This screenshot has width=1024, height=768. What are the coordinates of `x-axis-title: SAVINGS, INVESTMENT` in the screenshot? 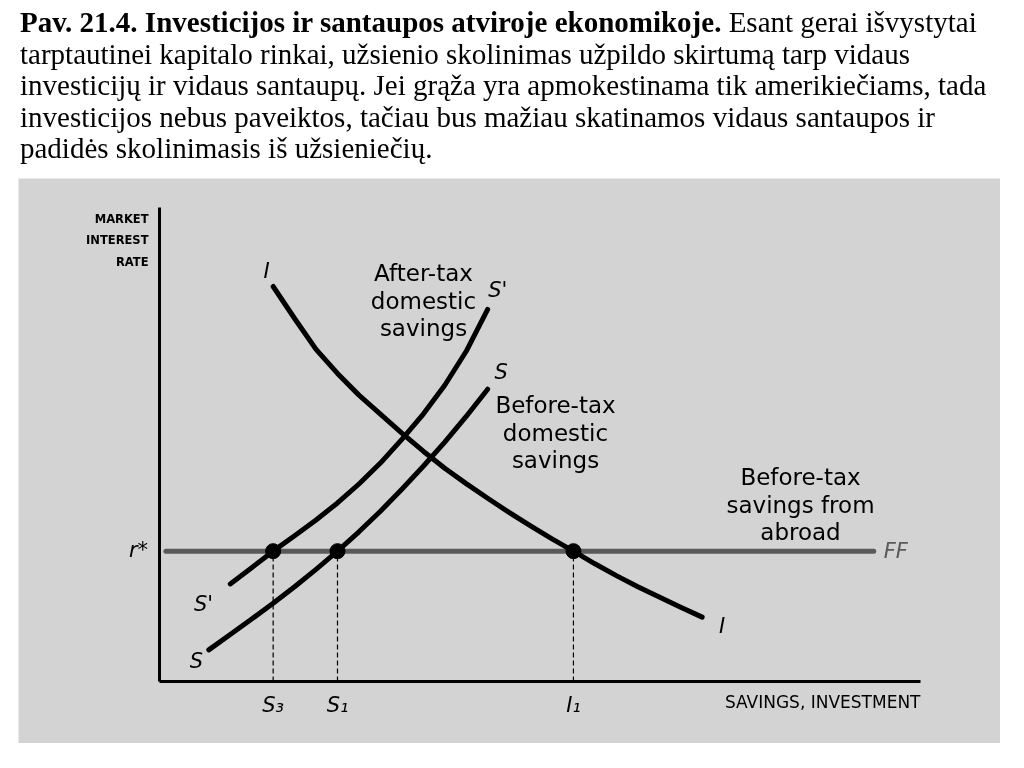 It's located at (823, 701).